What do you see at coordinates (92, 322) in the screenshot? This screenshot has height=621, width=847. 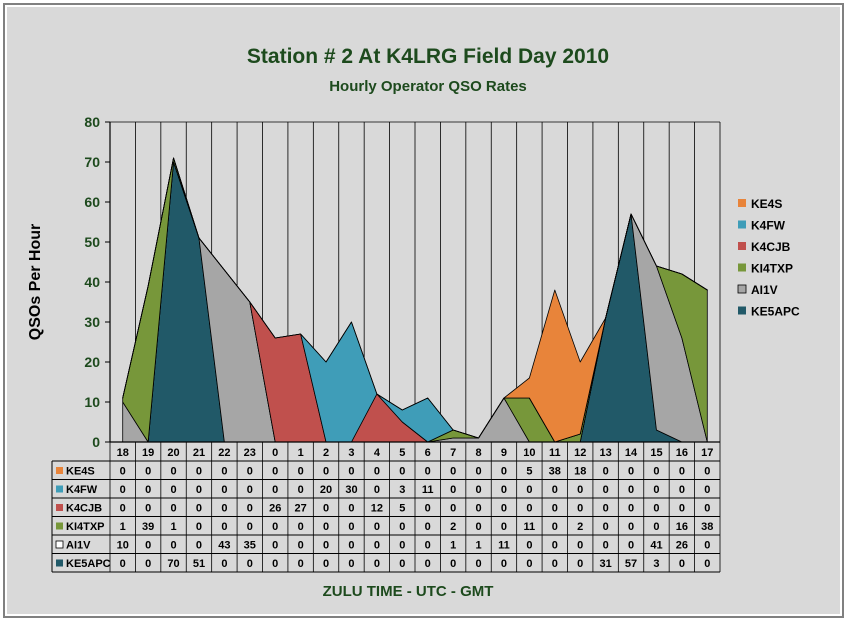 I see `y-tick-label: 30` at bounding box center [92, 322].